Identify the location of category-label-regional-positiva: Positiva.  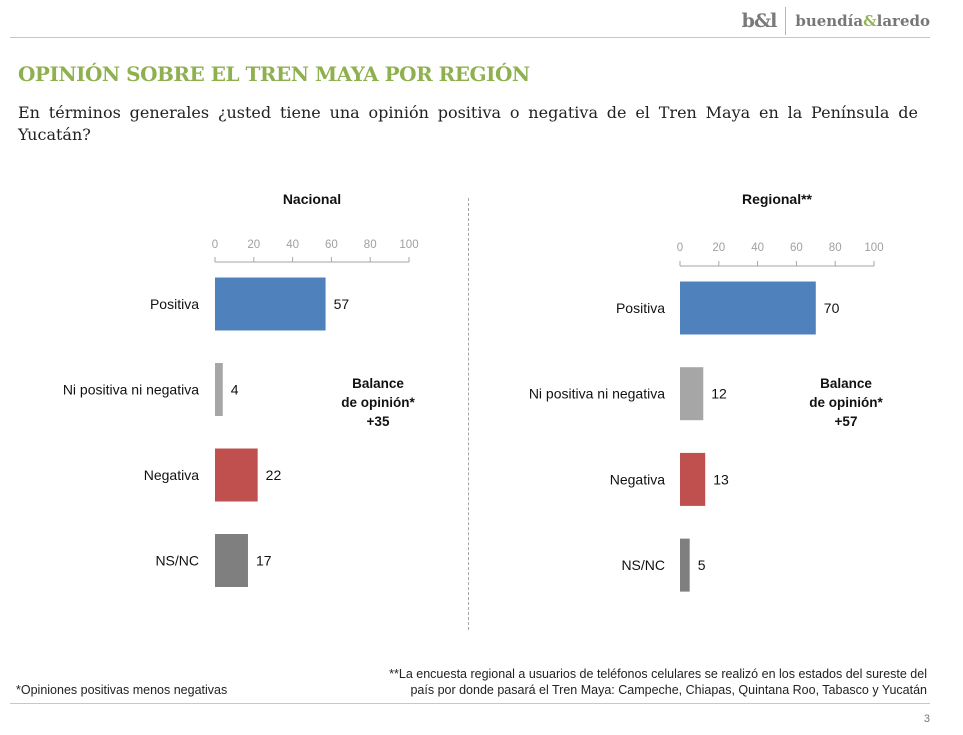
(640, 308).